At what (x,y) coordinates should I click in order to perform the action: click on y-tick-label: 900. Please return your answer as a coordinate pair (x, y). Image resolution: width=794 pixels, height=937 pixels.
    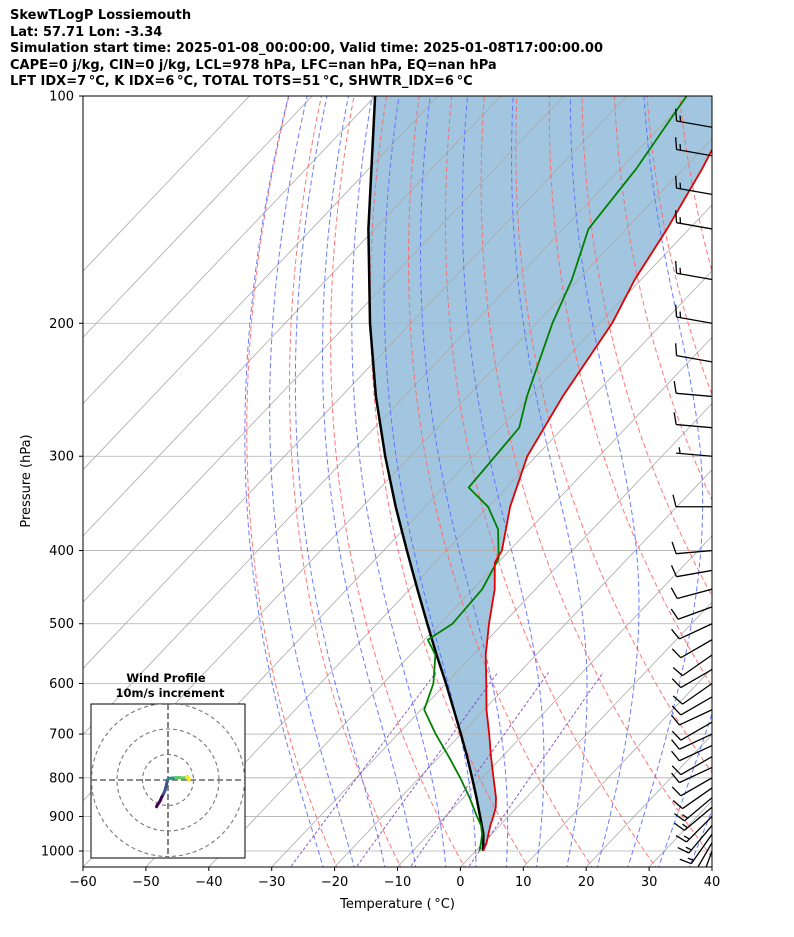
    Looking at the image, I should click on (61, 817).